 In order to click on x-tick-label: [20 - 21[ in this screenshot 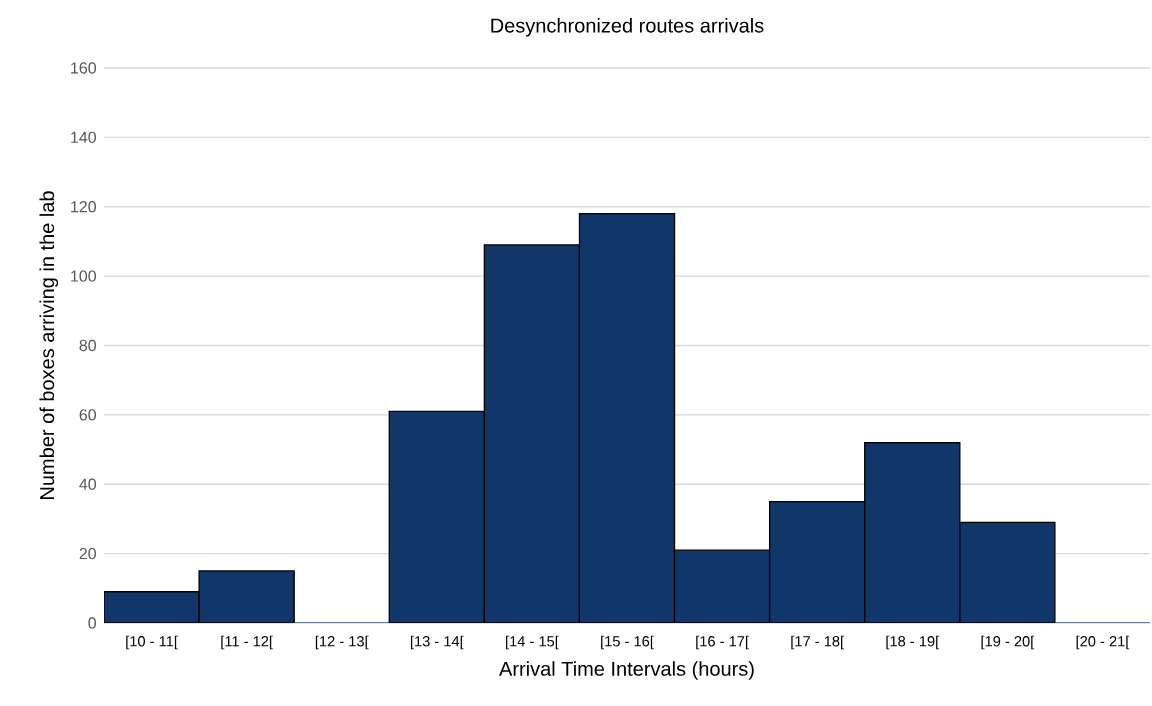, I will do `click(1103, 642)`.